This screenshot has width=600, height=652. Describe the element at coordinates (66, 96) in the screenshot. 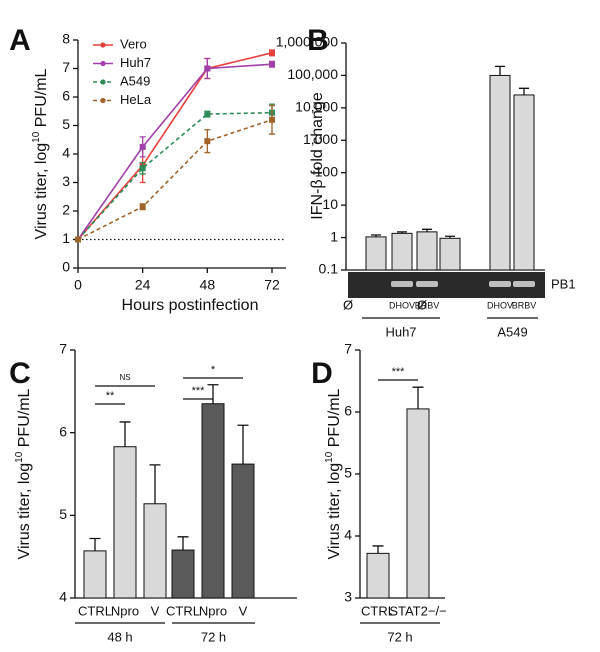

I see `y-tick-label: 6` at that location.